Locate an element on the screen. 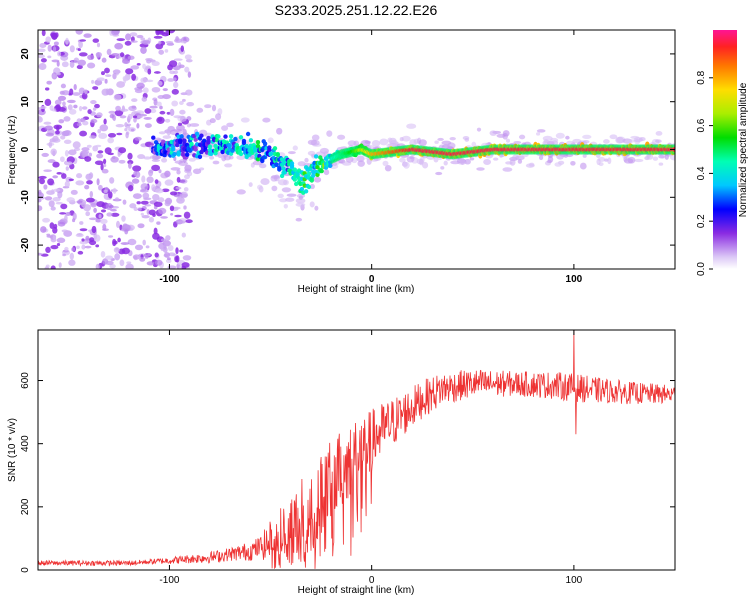 The height and width of the screenshot is (600, 750). spectrogram-ytick-label: 10 is located at coordinates (25, 102).